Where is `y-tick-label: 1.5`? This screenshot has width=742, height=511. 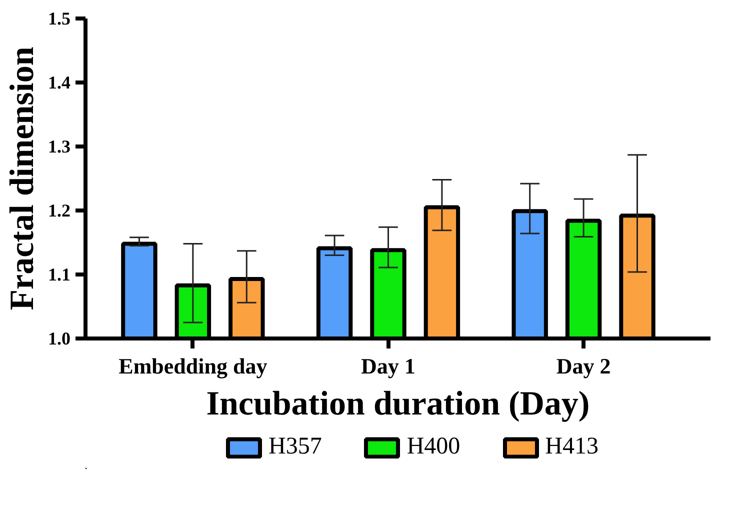
y-tick-label: 1.5 is located at coordinates (59, 18).